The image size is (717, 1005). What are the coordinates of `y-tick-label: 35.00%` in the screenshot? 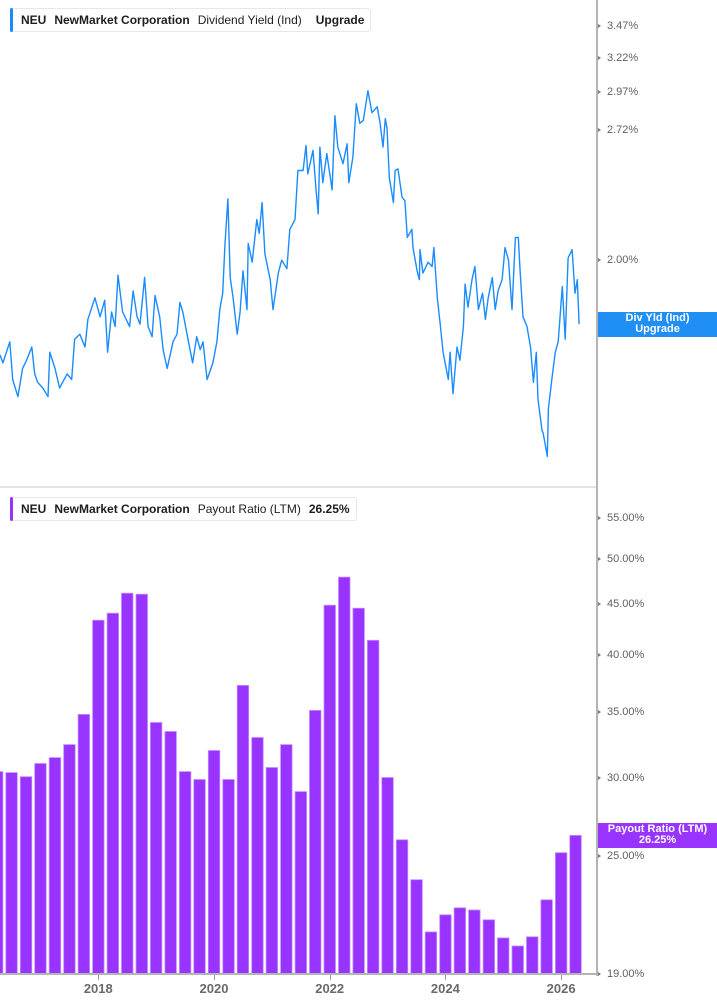 It's located at (621, 712).